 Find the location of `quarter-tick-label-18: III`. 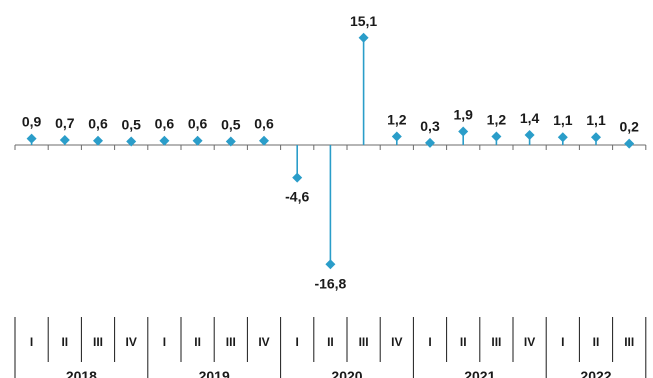

quarter-tick-label-18: III is located at coordinates (629, 342).